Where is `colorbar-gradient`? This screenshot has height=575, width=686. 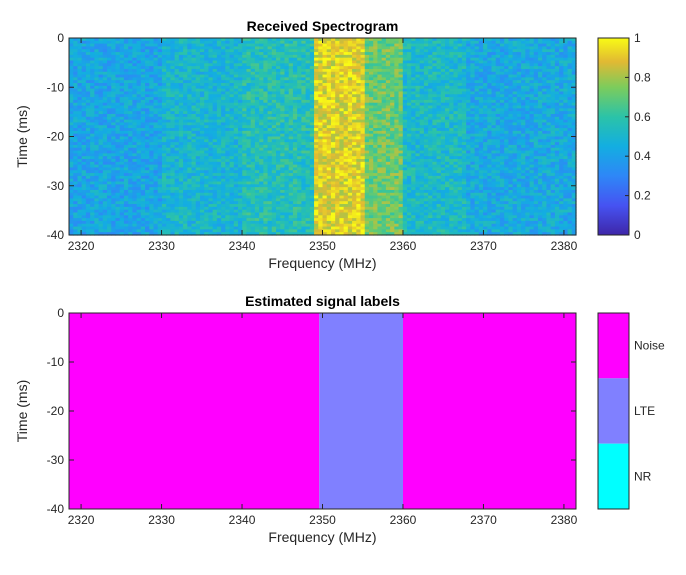 colorbar-gradient is located at coordinates (613, 136).